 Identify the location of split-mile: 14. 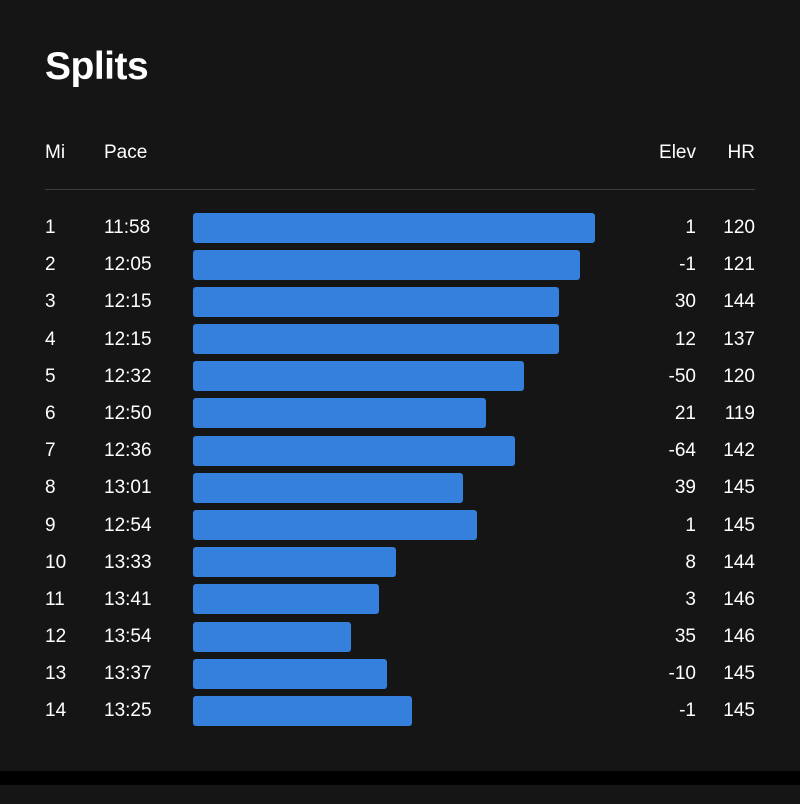
(56, 711).